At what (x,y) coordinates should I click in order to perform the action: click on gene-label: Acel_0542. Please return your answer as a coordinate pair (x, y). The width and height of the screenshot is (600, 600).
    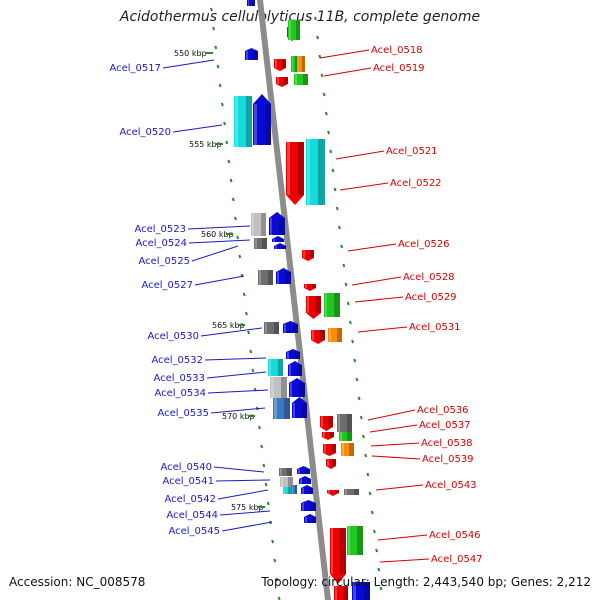
    Looking at the image, I should click on (190, 499).